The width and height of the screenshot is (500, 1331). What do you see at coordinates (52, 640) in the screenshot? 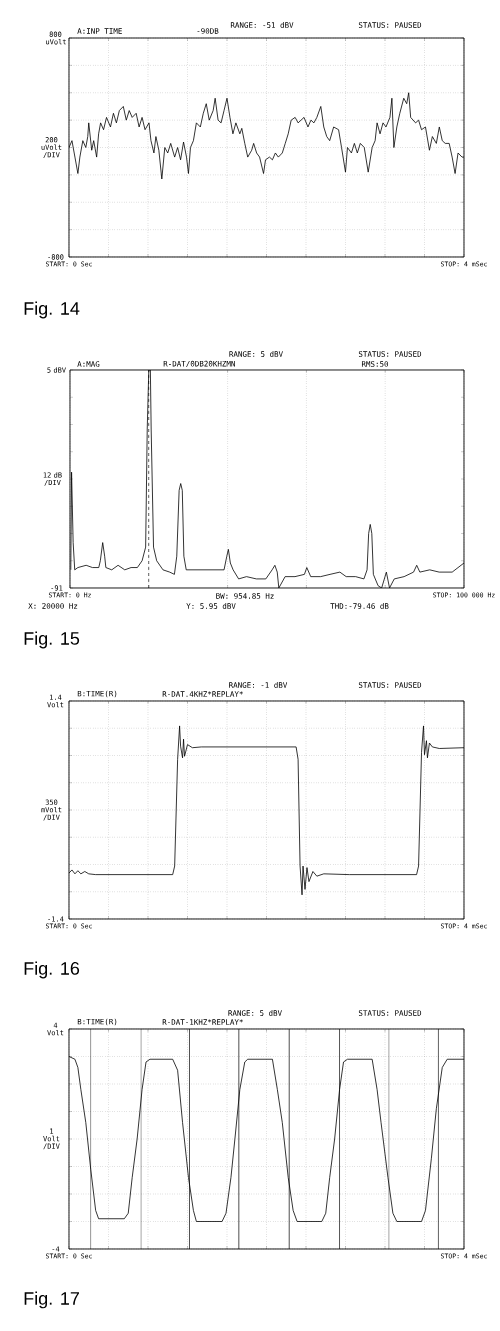
I see `caption: Fig. 15` at bounding box center [52, 640].